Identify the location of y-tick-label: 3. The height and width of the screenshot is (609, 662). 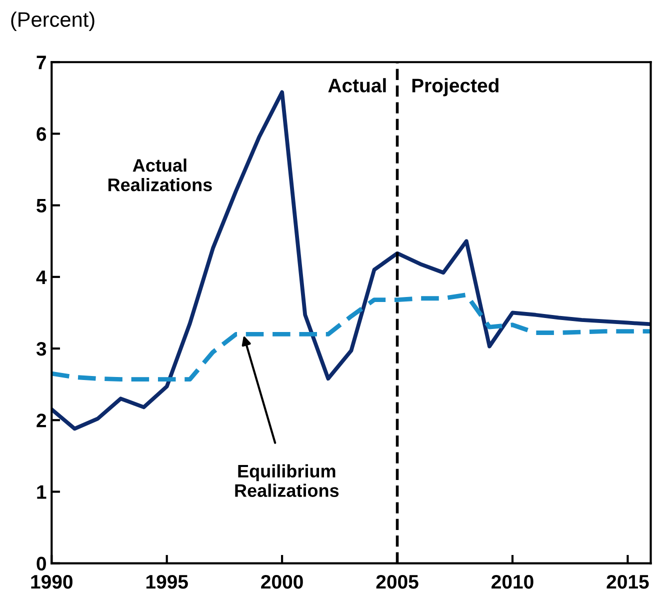
(41, 349).